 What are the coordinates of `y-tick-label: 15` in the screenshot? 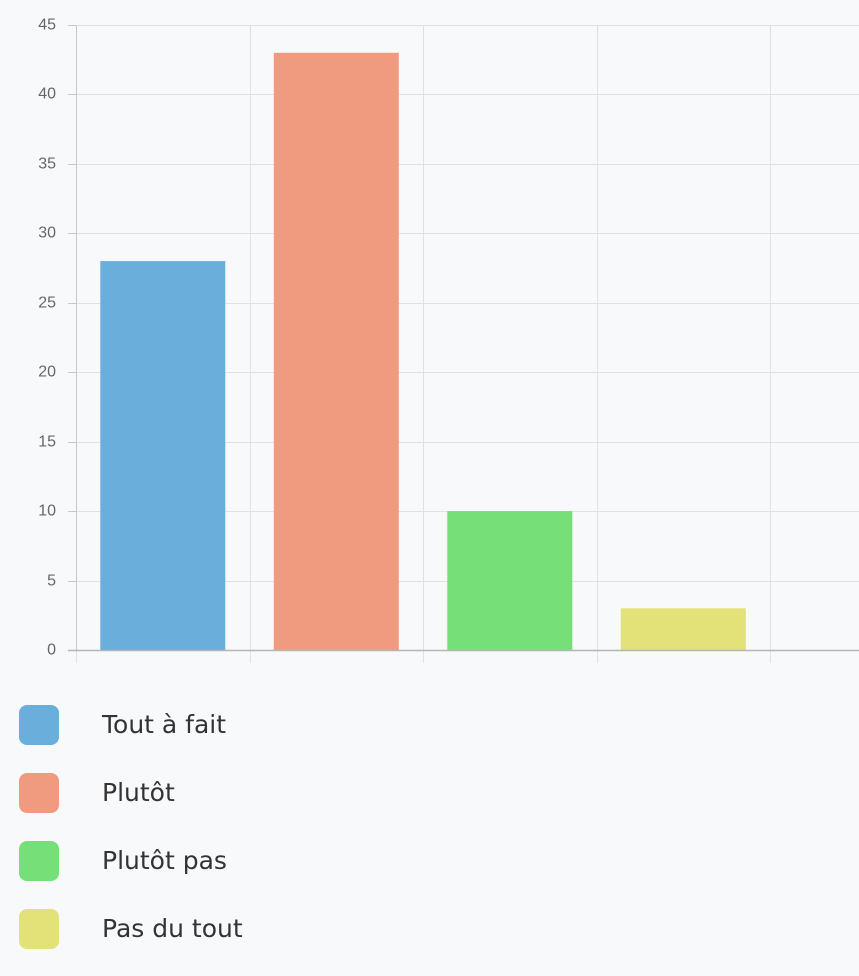 It's located at (47, 442).